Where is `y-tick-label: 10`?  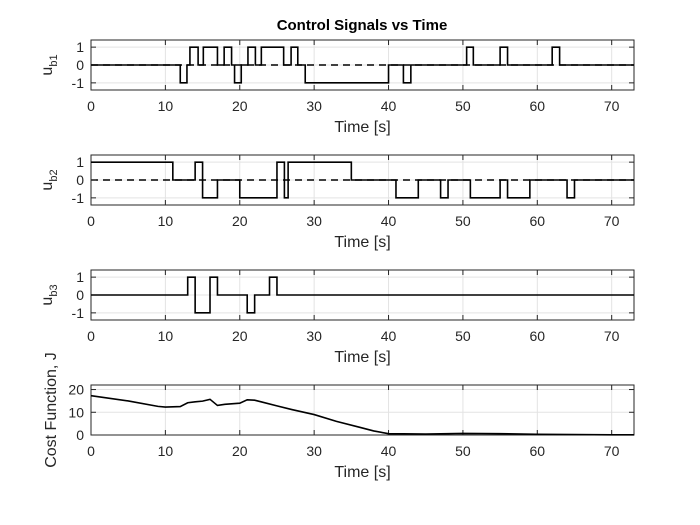 y-tick-label: 10 is located at coordinates (76, 412).